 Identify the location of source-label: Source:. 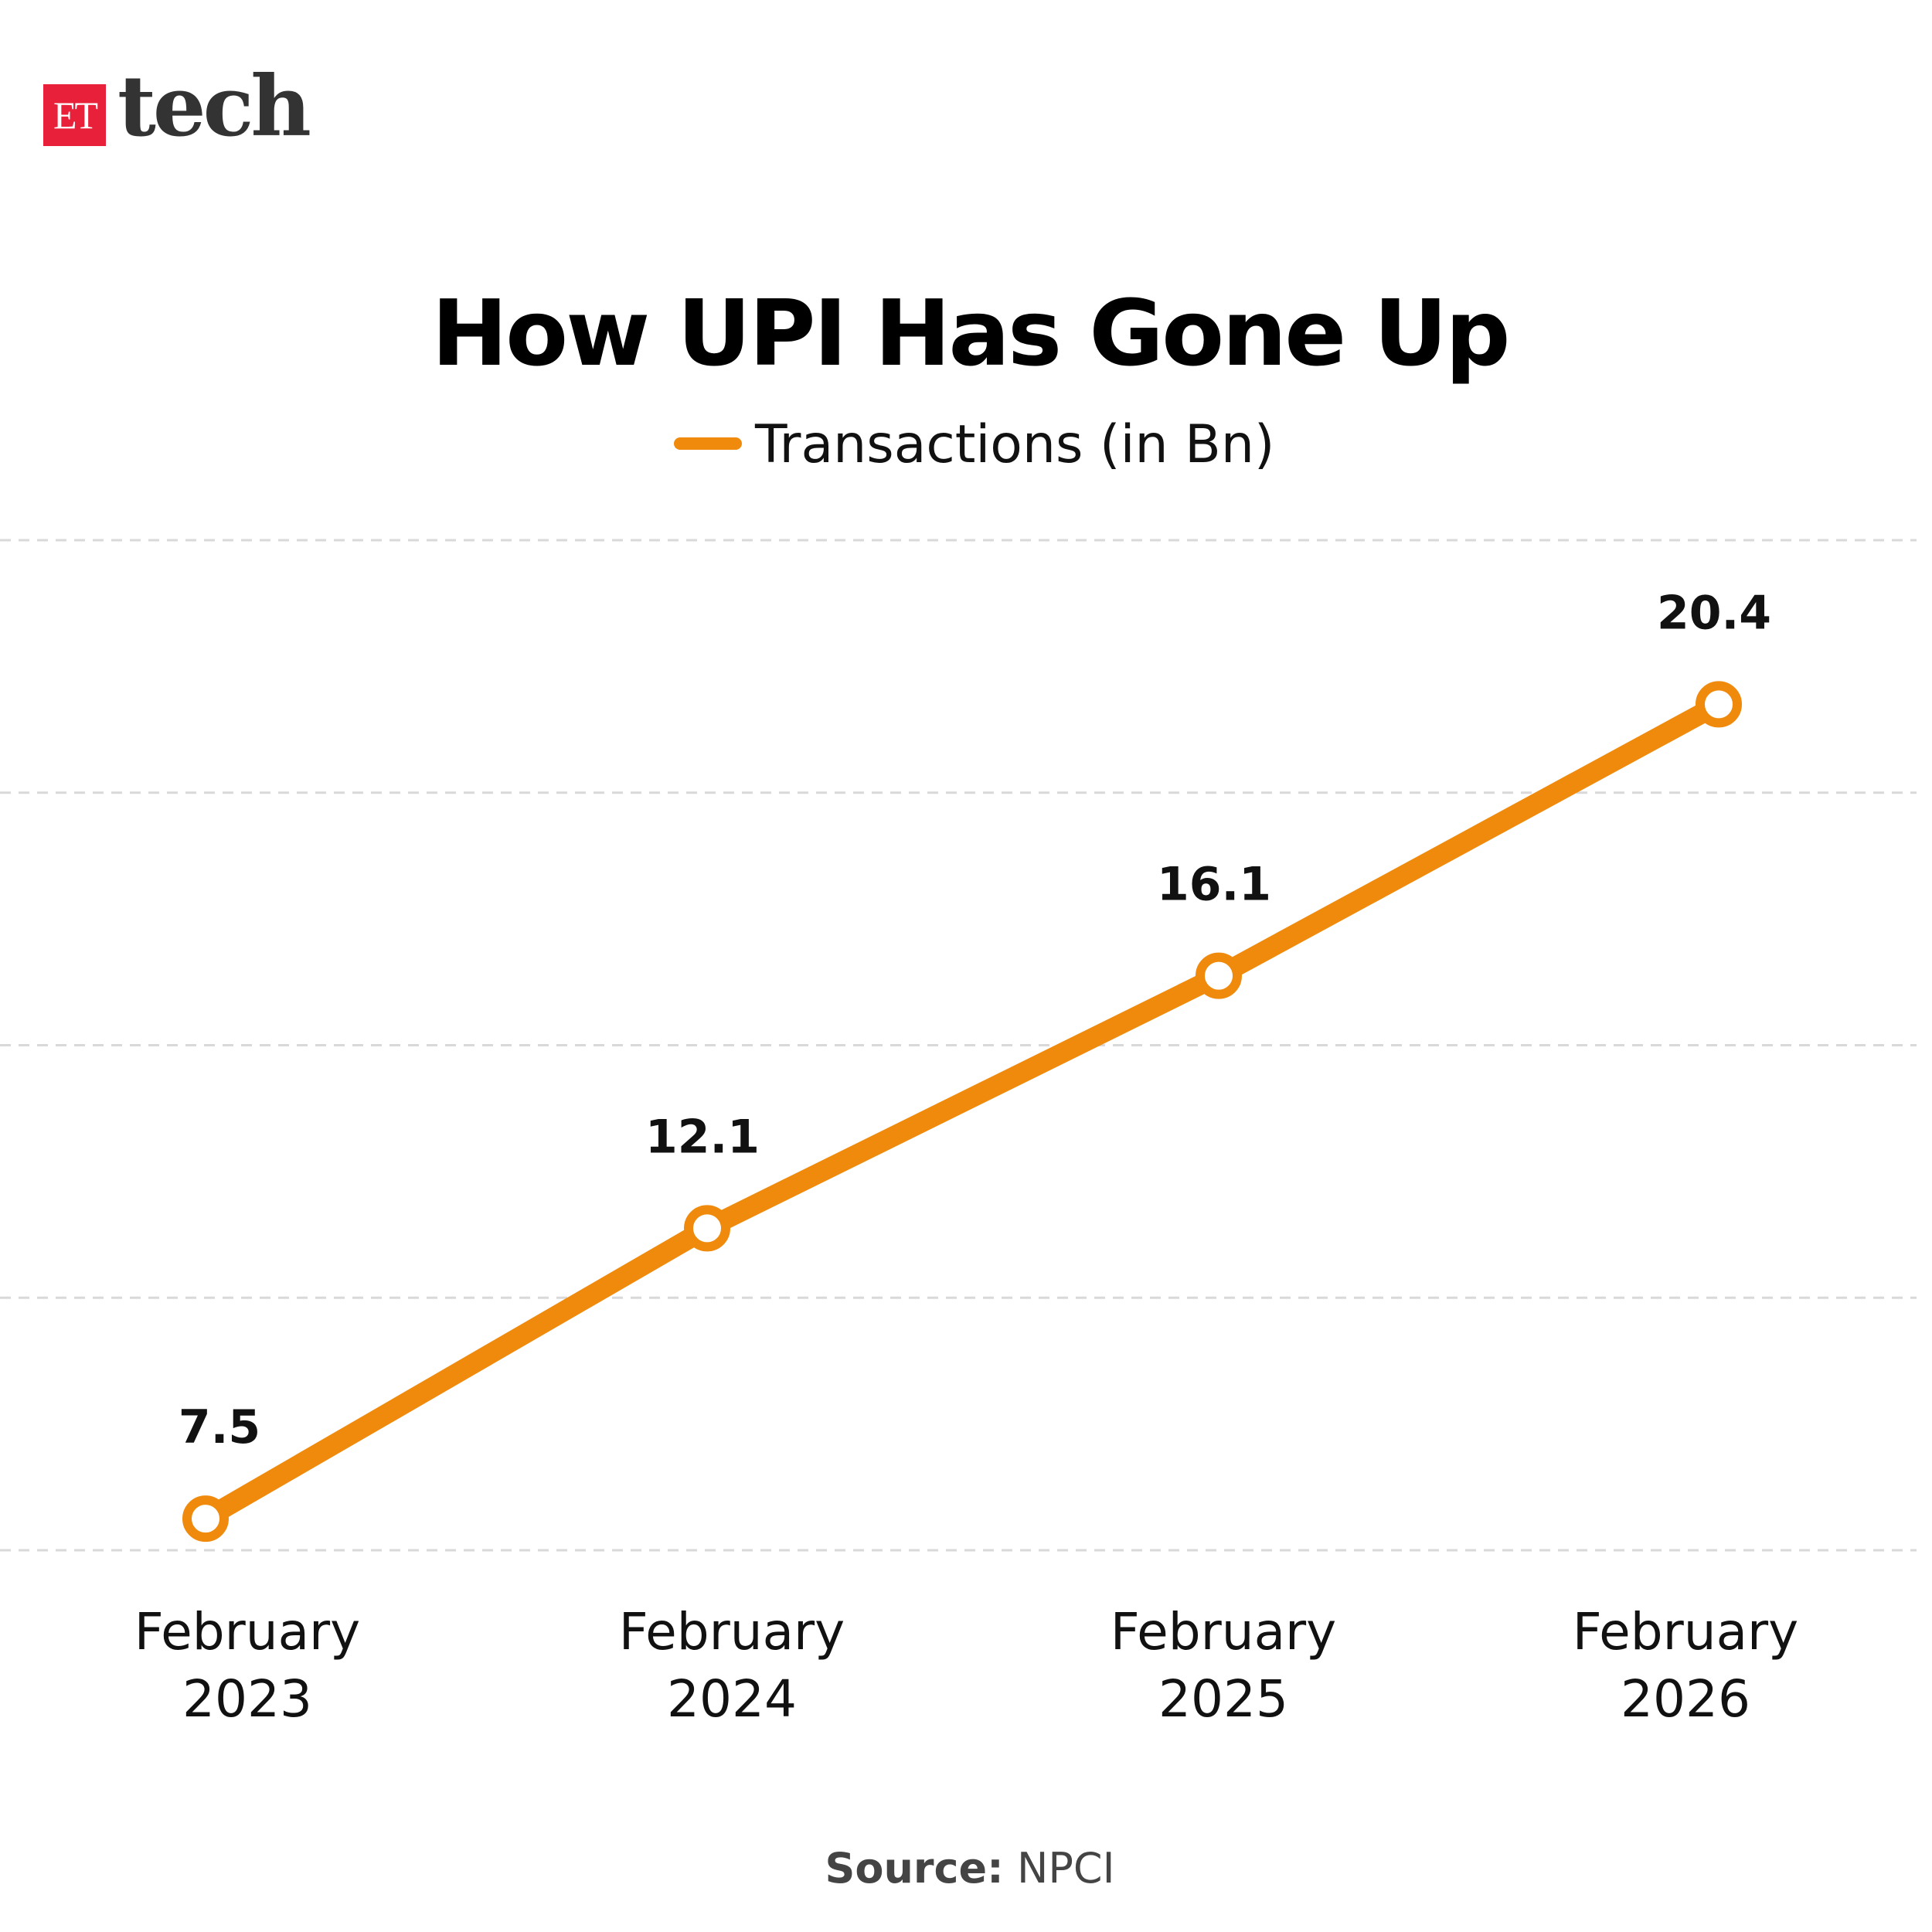
(914, 1869).